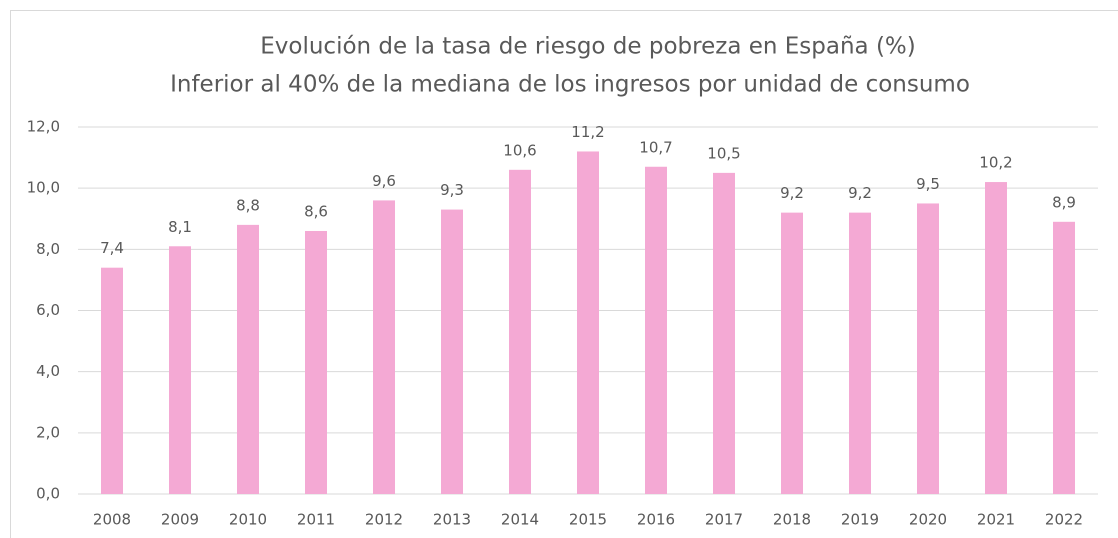 The width and height of the screenshot is (1118, 538). What do you see at coordinates (180, 227) in the screenshot?
I see `data-label: 8,1` at bounding box center [180, 227].